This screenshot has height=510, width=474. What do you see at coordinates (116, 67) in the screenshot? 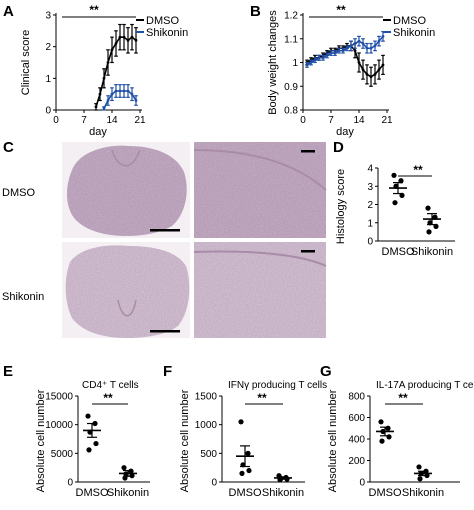
I see `series-dmso` at bounding box center [116, 67].